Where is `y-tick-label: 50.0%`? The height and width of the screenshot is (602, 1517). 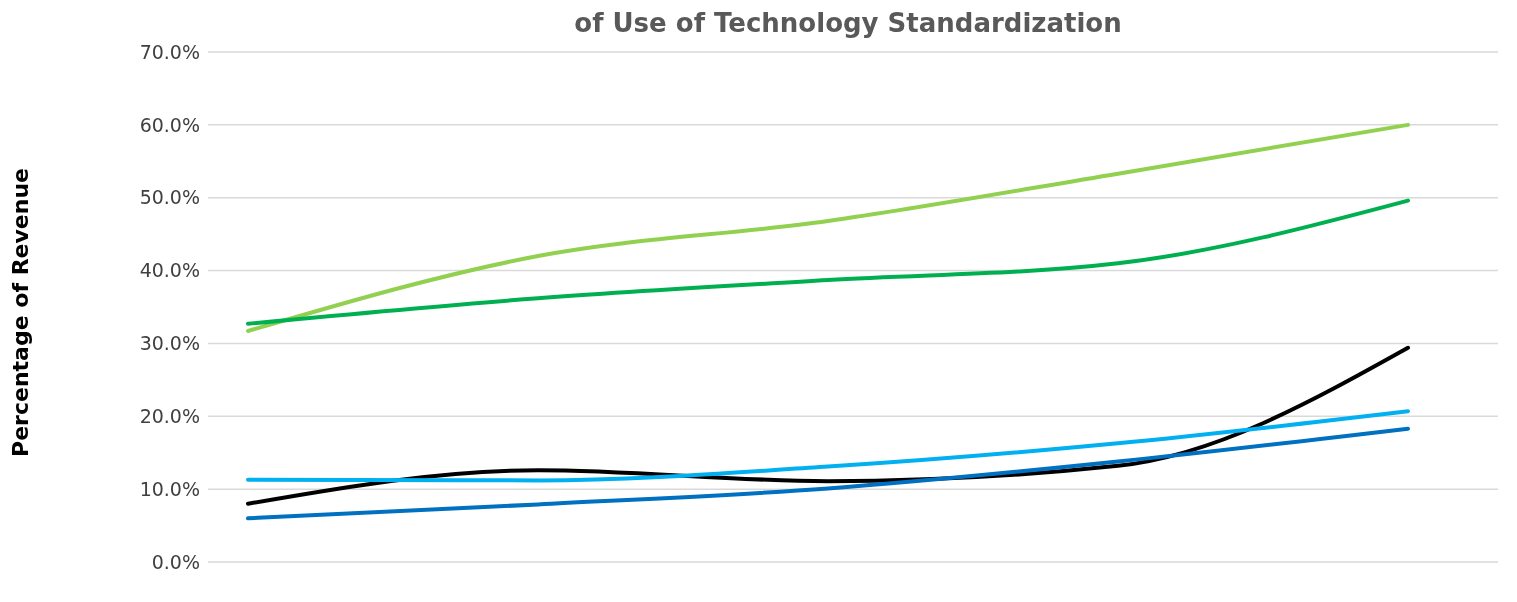 y-tick-label: 50.0% is located at coordinates (169, 197).